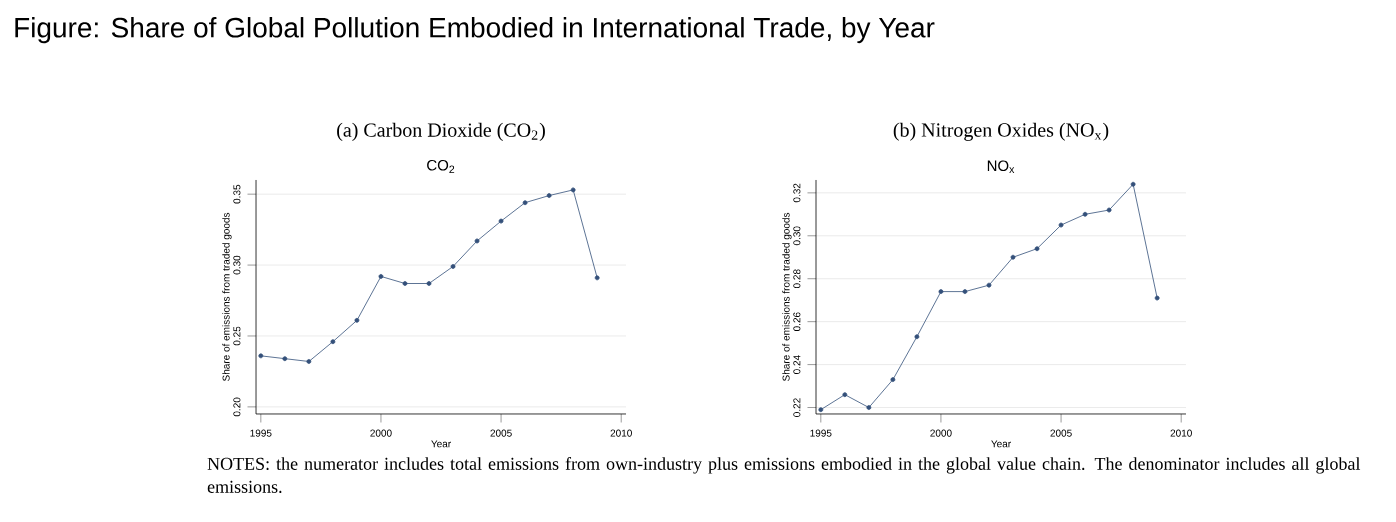 Image resolution: width=1396 pixels, height=522 pixels. What do you see at coordinates (441, 131) in the screenshot?
I see `chart-title: (a) Carbon Dioxide (CO$_{2}$)` at bounding box center [441, 131].